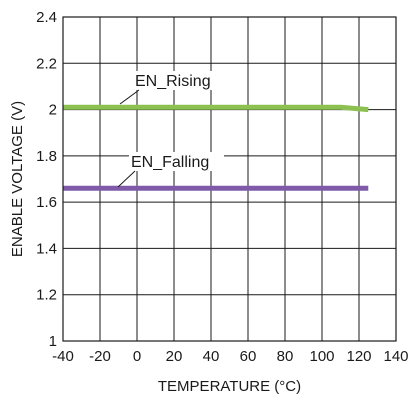  What do you see at coordinates (100, 356) in the screenshot?
I see `x-tick-label: -20` at bounding box center [100, 356].